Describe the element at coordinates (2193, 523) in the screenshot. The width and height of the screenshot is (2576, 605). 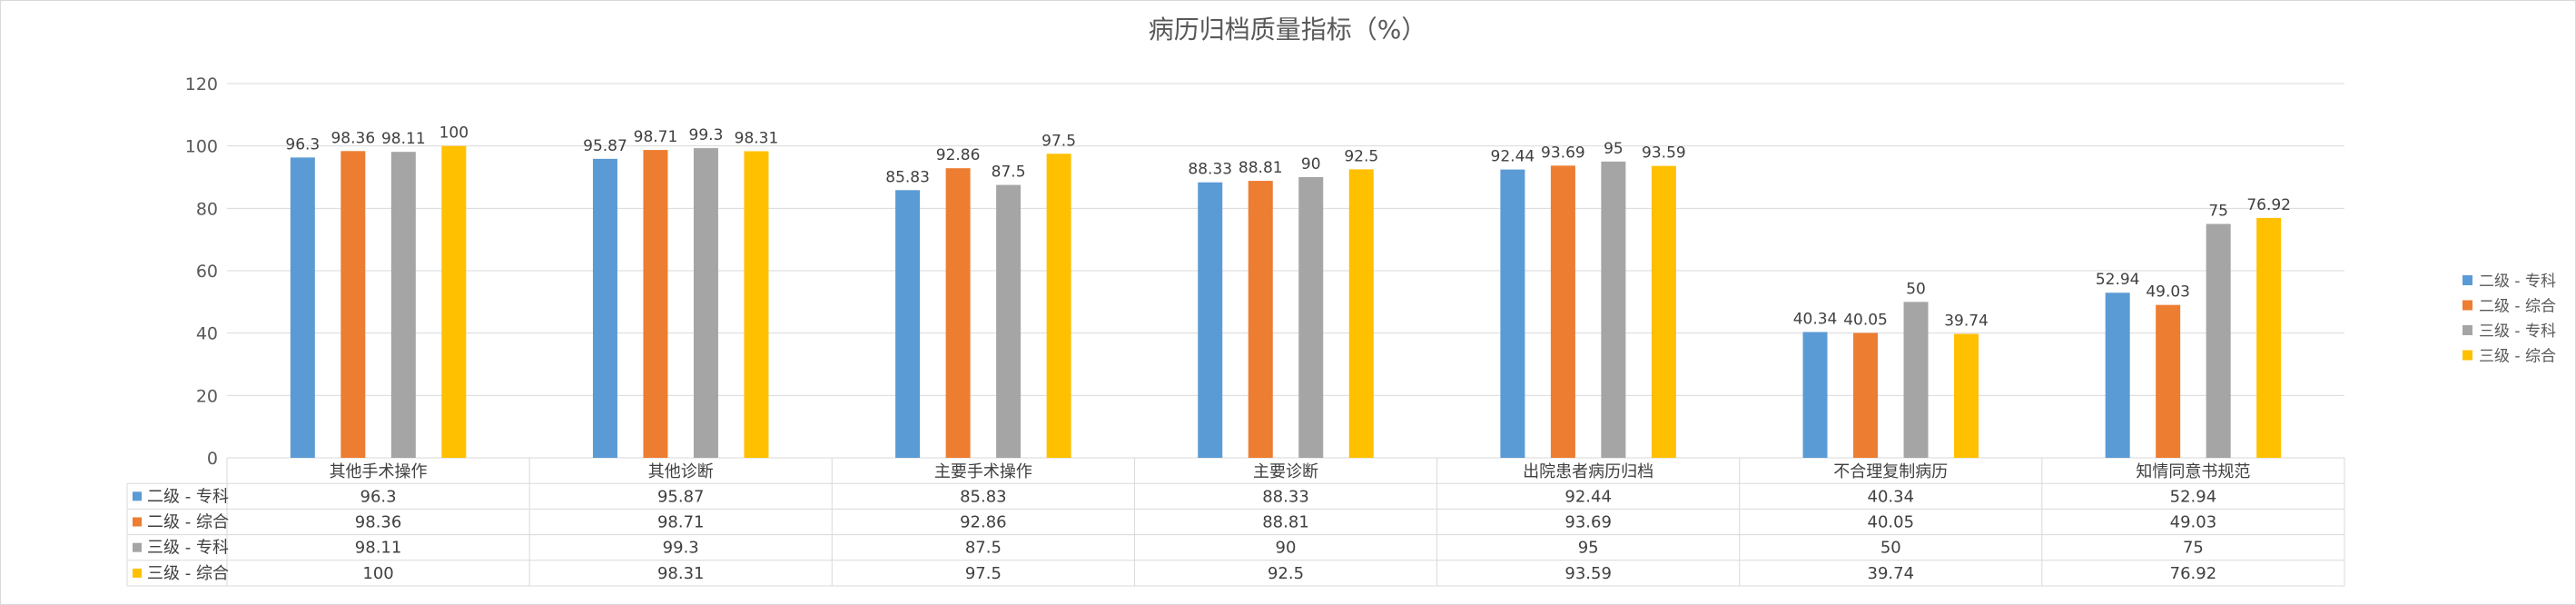
I see `table-cell: 49.03` at that location.